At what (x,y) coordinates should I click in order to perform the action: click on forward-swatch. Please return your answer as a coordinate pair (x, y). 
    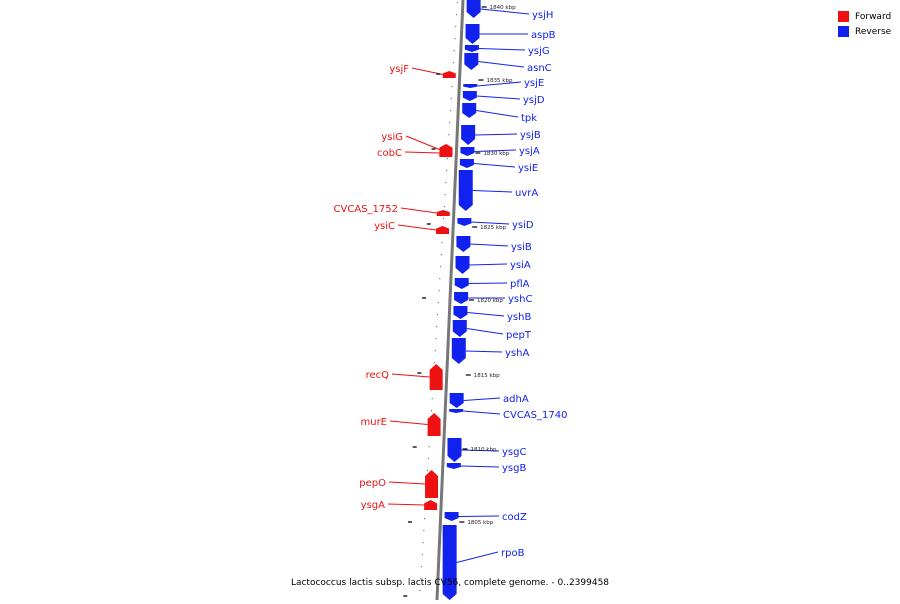
    Looking at the image, I should click on (843, 16).